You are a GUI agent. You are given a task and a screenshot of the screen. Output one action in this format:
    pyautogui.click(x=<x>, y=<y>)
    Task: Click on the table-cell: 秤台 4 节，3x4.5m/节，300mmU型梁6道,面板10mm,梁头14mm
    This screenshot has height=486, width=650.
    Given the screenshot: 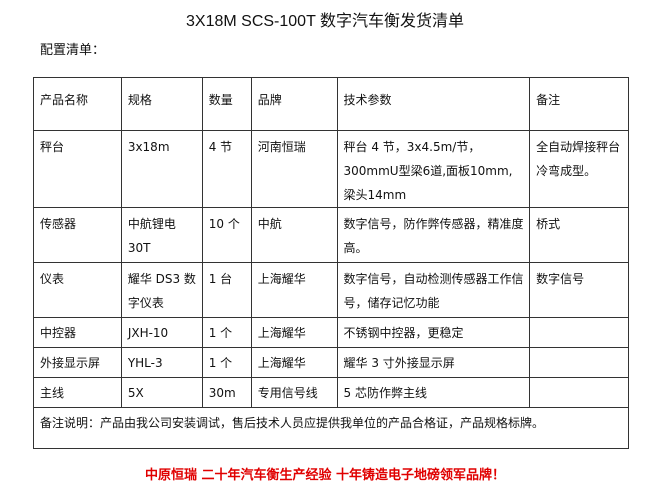 What is the action you would take?
    pyautogui.click(x=433, y=169)
    